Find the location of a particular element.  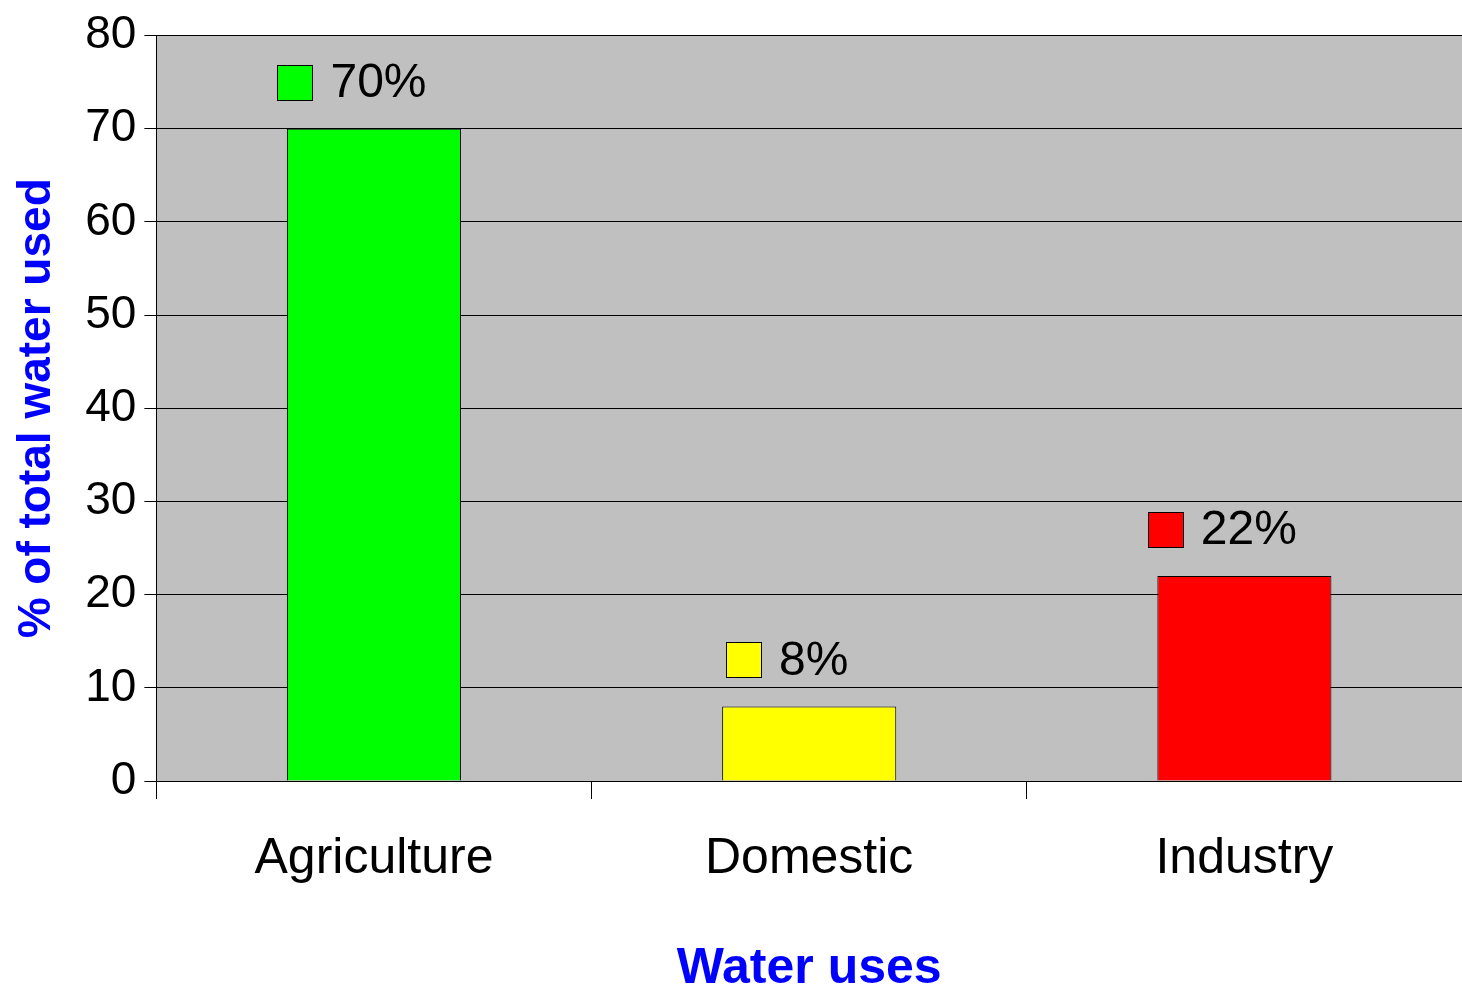

y-tick-label: 60 is located at coordinates (111, 218).